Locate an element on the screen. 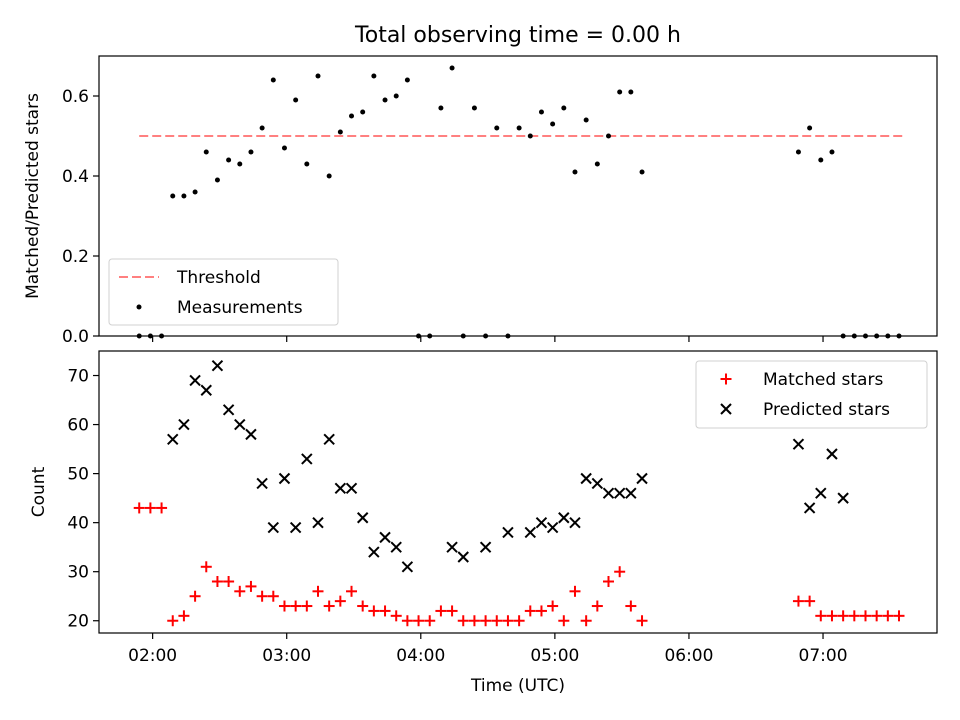  count-legend: Matched stars Predicted stars is located at coordinates (811, 394).